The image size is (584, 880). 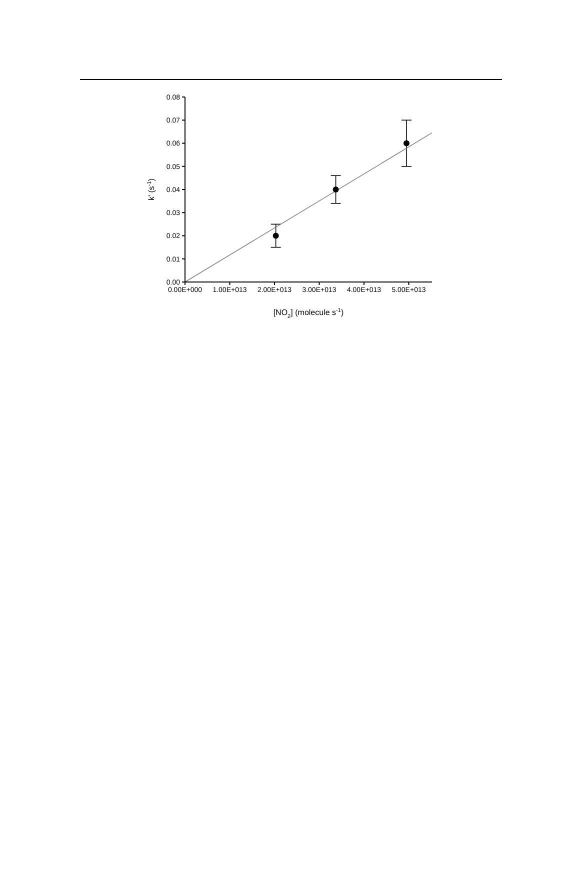 I want to click on x-axis-title: [NO$_{2}$] (molecule s$^{-1}$), so click(x=308, y=314).